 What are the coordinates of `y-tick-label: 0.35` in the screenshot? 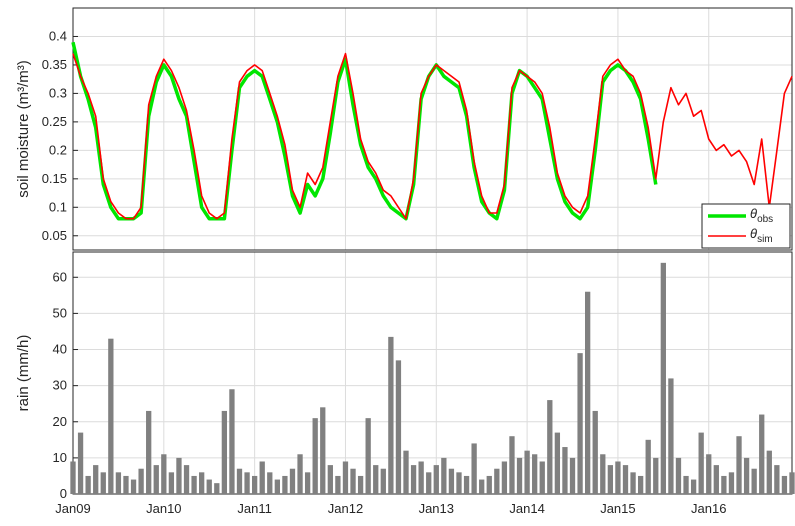 It's located at (54, 64).